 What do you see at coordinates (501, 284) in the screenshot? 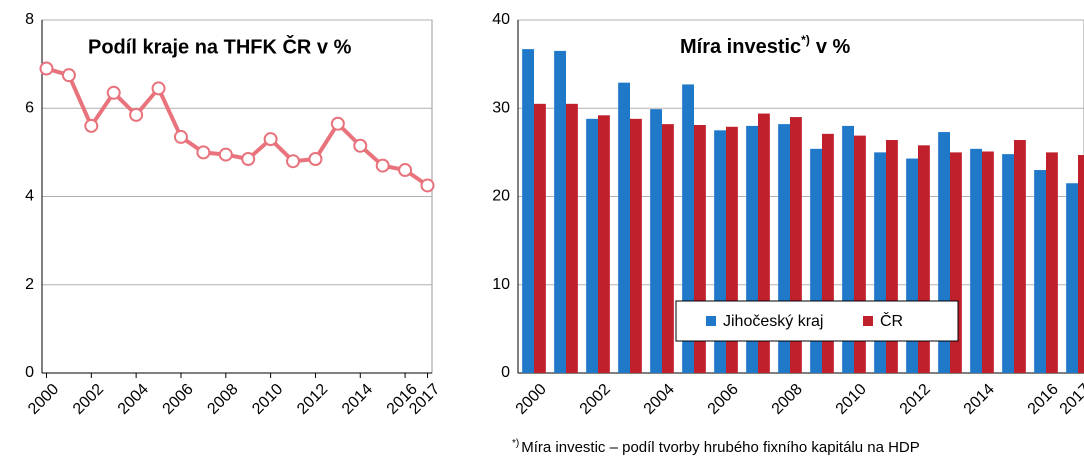
I see `y-tick-label: 10` at bounding box center [501, 284].